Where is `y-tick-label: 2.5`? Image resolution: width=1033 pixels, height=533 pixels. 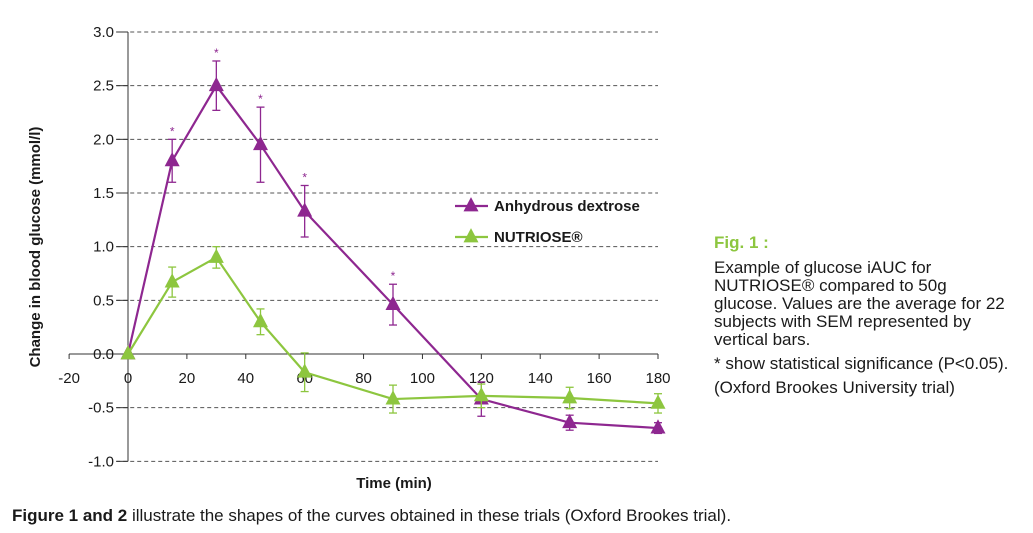 y-tick-label: 2.5 is located at coordinates (103, 86).